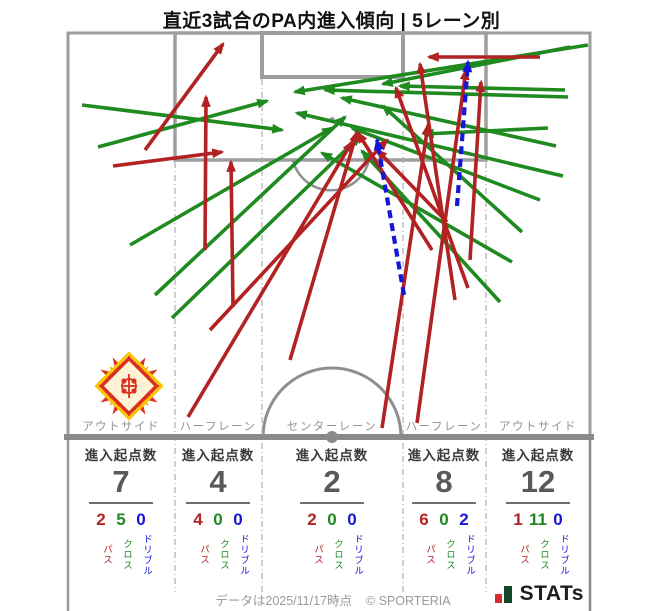 The width and height of the screenshot is (663, 611). I want to click on zone-label-5: アウトサイド, so click(538, 427).